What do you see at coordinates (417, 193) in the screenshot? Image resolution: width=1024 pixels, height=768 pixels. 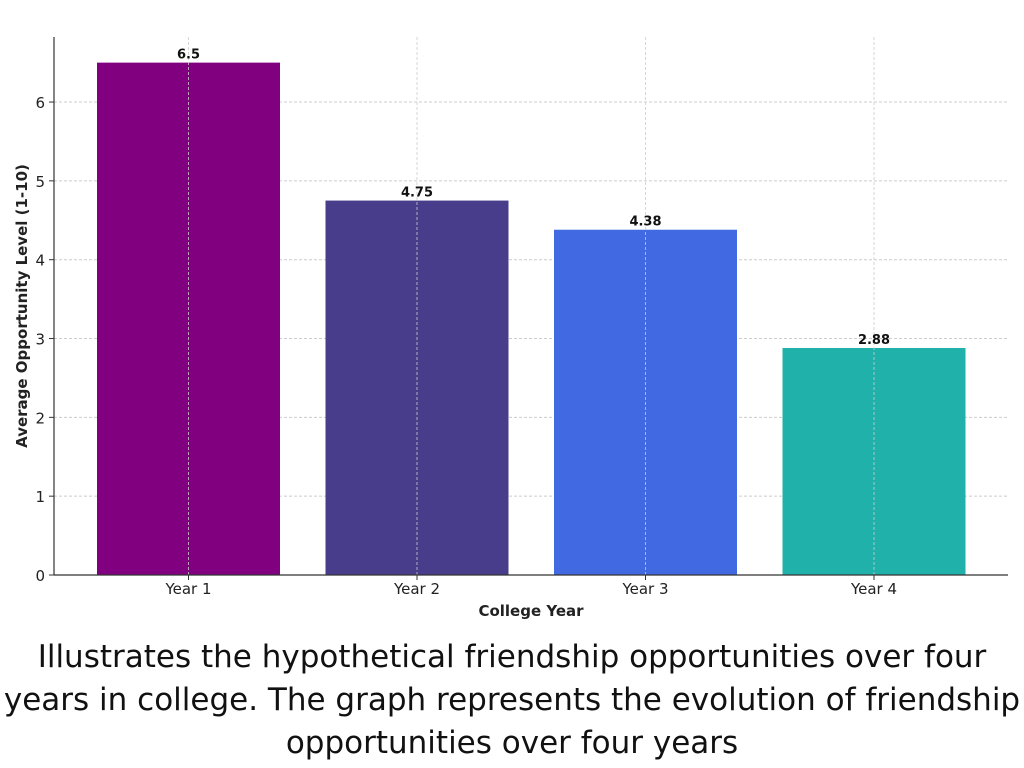 I see `data-label: 4.75` at bounding box center [417, 193].